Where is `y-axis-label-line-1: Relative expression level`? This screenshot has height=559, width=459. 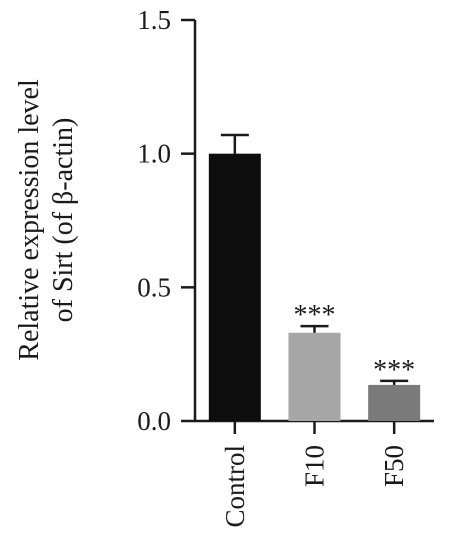
y-axis-label-line-1: Relative expression level is located at coordinates (29, 220).